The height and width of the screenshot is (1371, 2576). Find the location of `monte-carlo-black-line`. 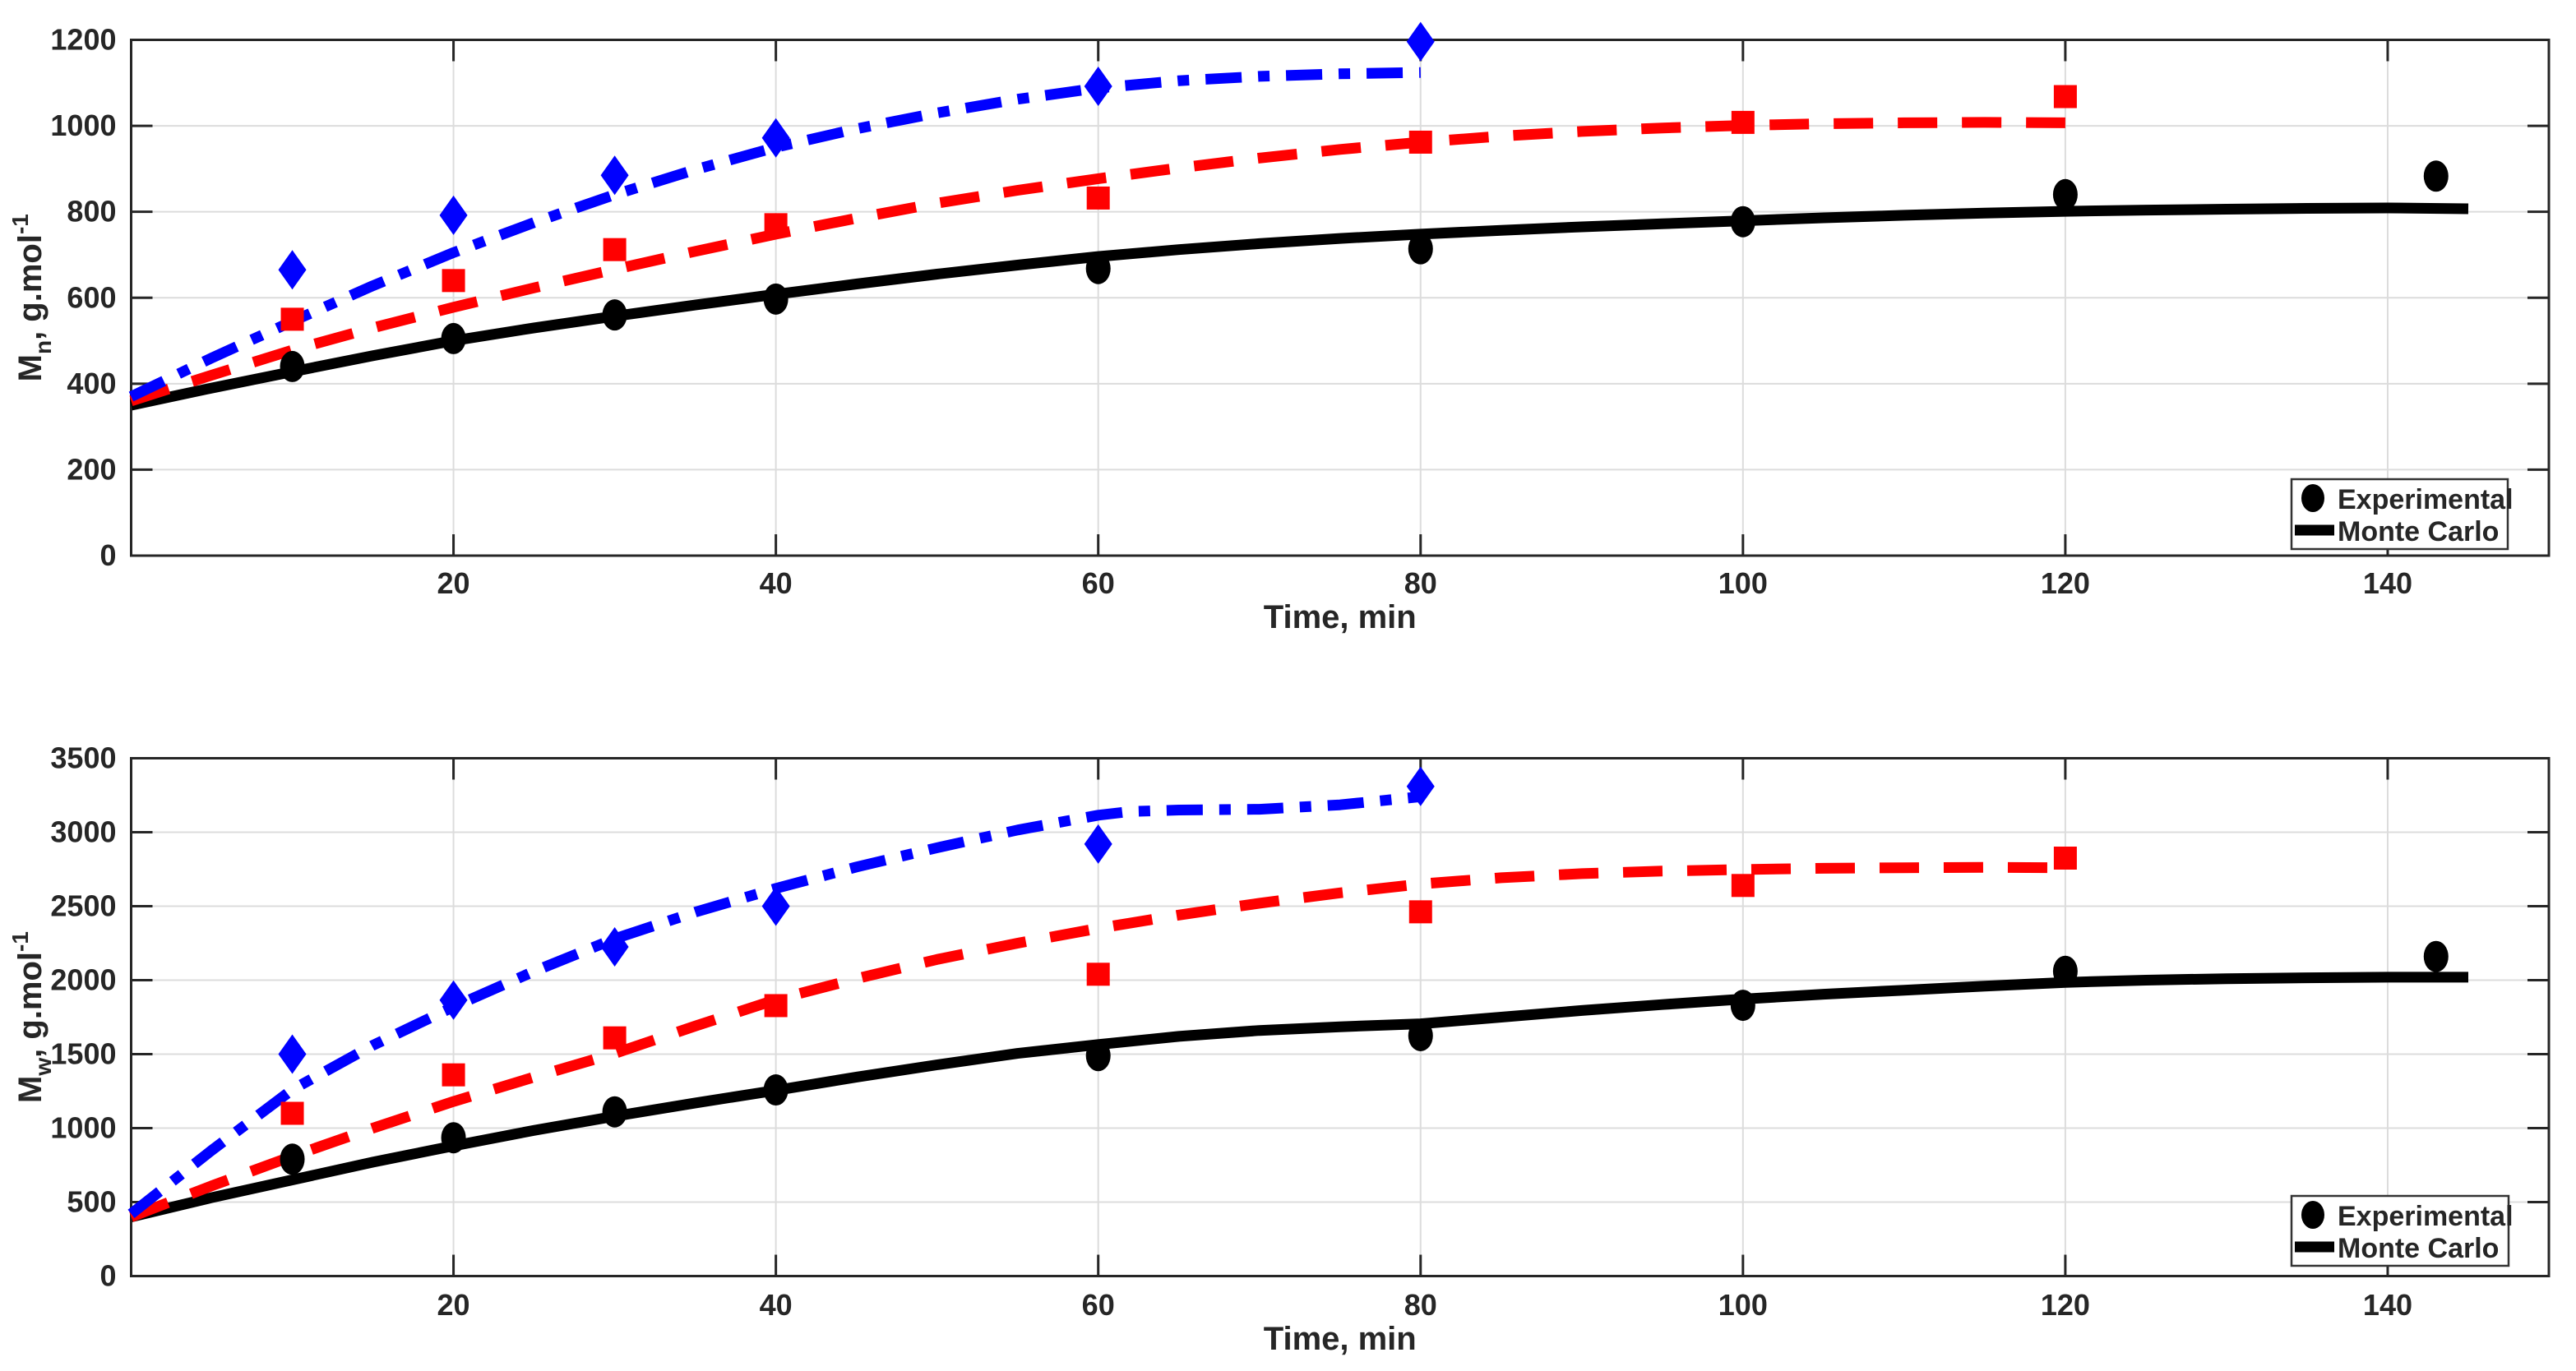

monte-carlo-black-line is located at coordinates (1299, 306).